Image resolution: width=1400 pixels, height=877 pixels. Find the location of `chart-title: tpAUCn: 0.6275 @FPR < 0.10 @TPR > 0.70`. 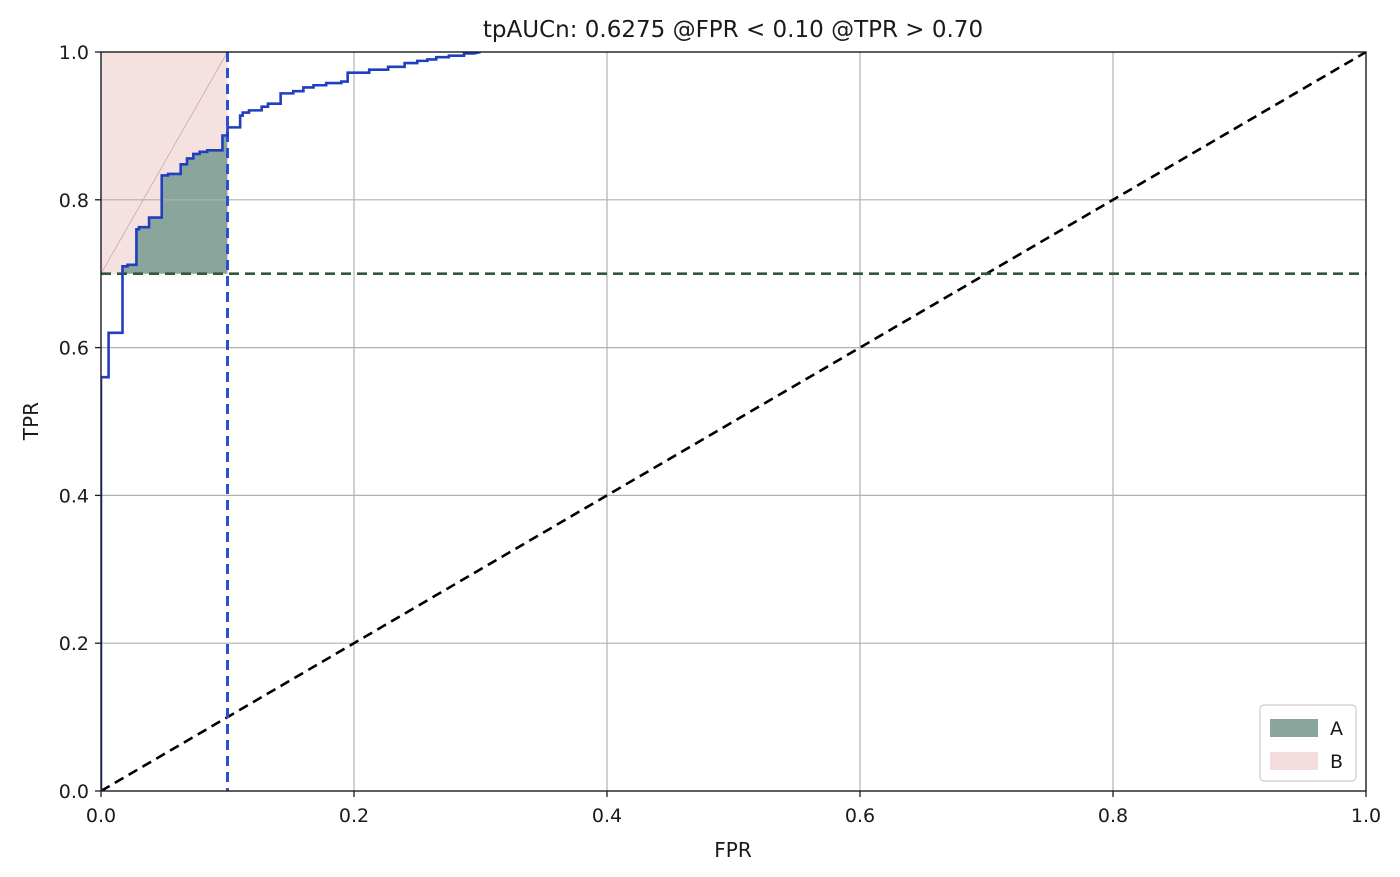

chart-title: tpAUCn: 0.6275 @FPR < 0.10 @TPR > 0.70 is located at coordinates (733, 30).